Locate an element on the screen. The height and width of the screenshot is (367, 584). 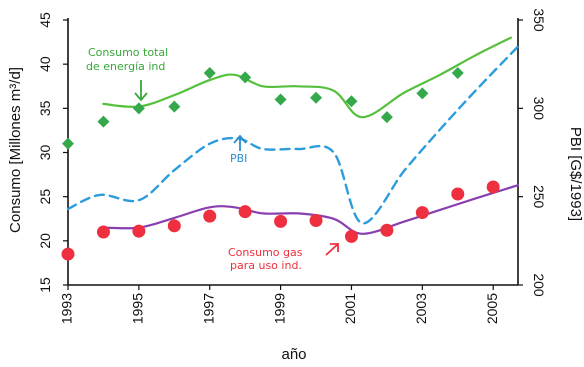
y-axis-left-label: Consumo [Millones m³/d] is located at coordinates (15, 150).